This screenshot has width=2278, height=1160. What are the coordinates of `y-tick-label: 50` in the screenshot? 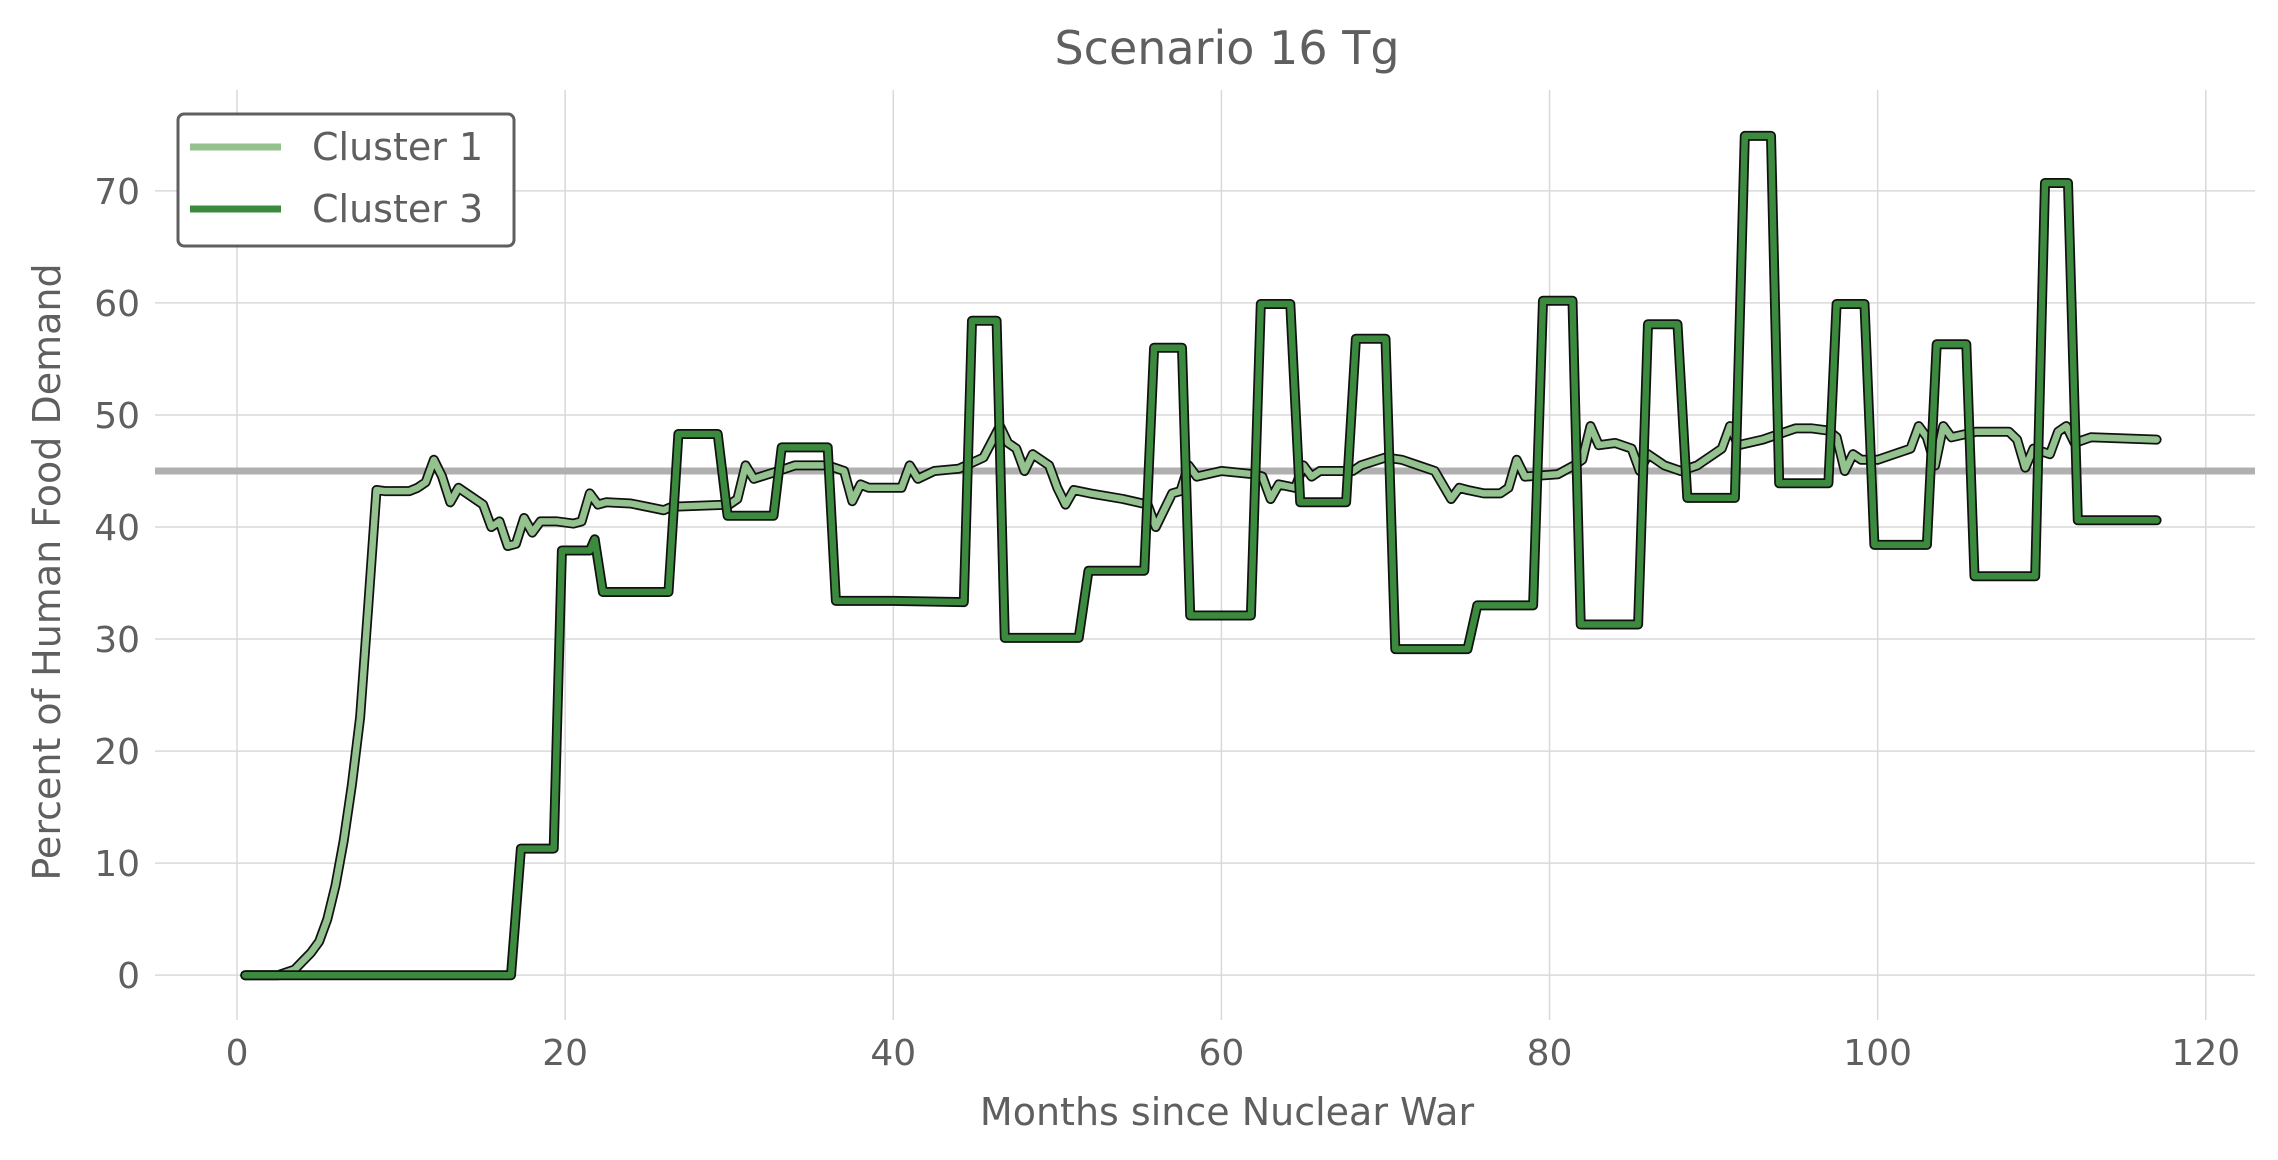 It's located at (117, 416).